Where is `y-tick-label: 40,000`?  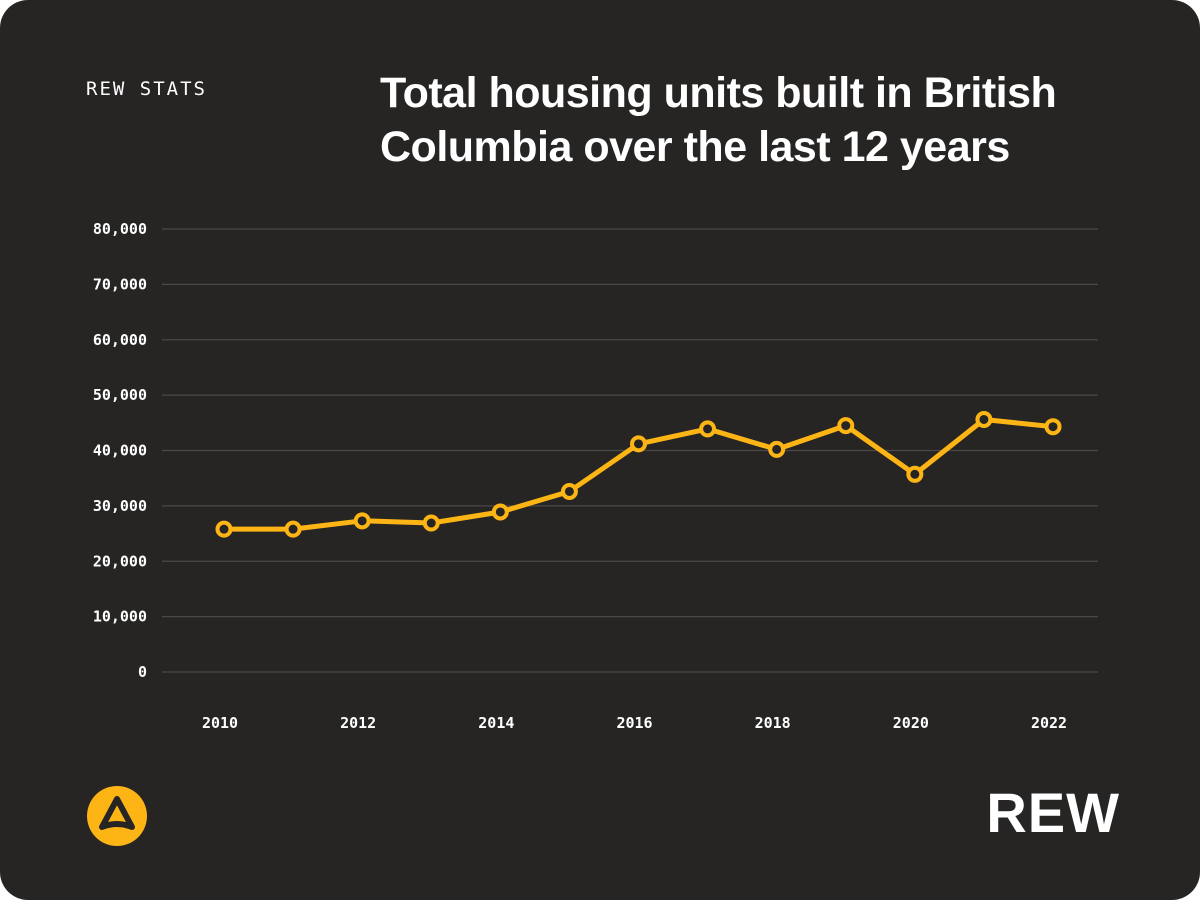
y-tick-label: 40,000 is located at coordinates (120, 451).